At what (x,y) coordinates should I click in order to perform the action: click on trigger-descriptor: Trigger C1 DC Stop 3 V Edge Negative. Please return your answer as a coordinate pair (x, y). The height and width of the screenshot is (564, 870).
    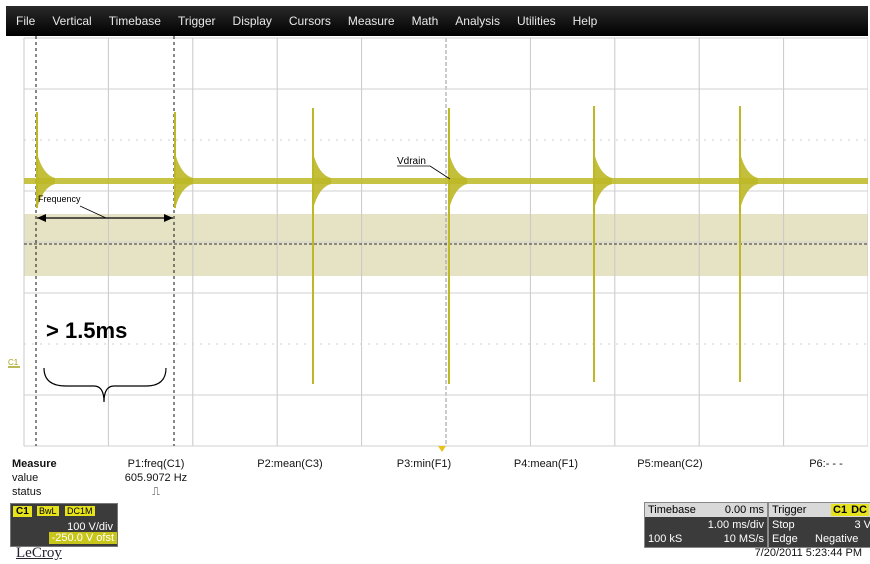
    Looking at the image, I should click on (819, 525).